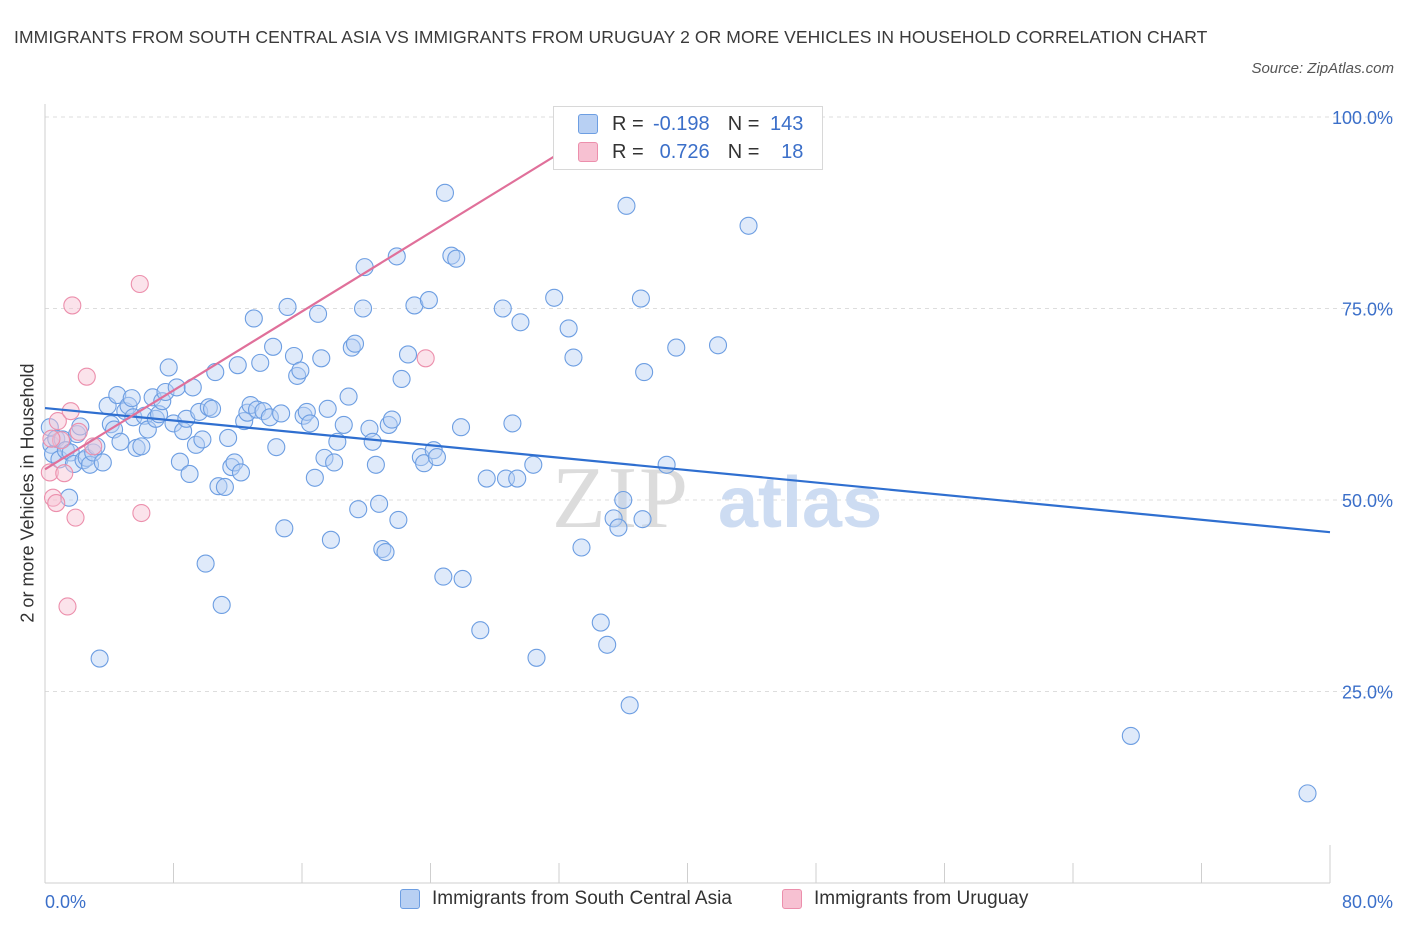 This screenshot has width=1406, height=930. I want to click on trend-line-south-central-asia, so click(687, 470).